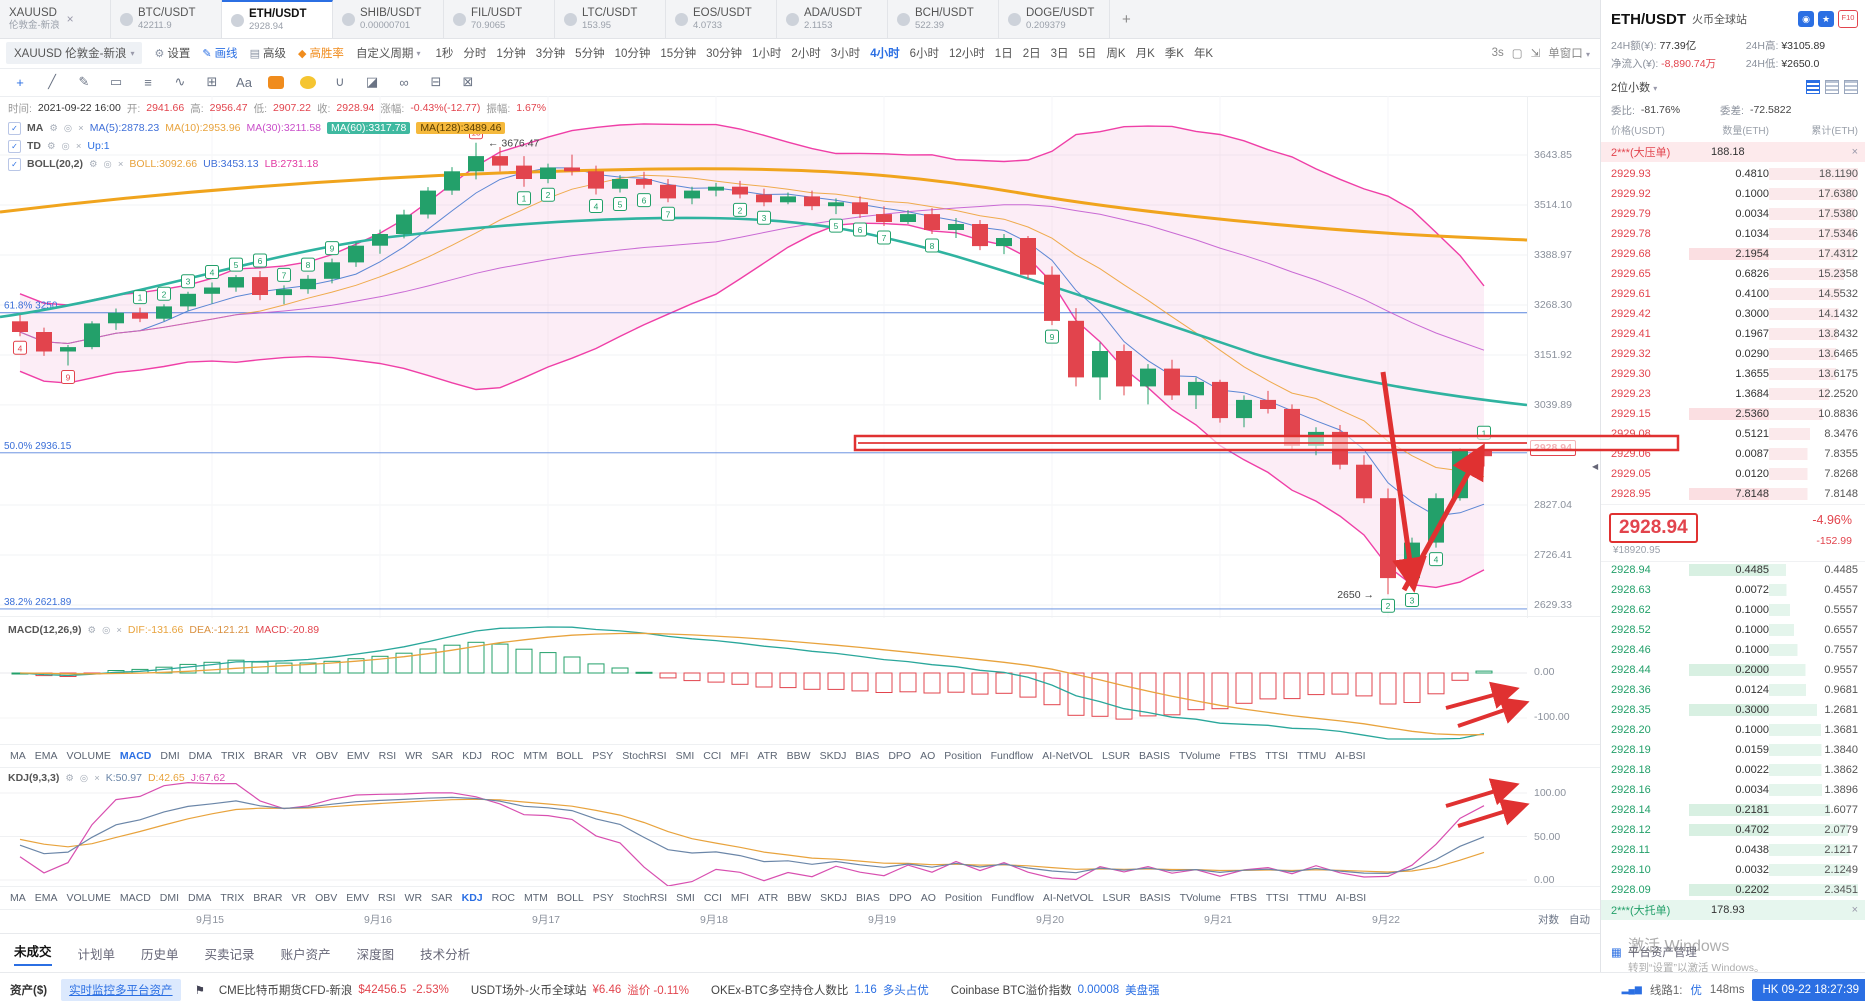  Describe the element at coordinates (121, 989) in the screenshot. I see `asset-monitor-link: 实时监控多平台资产` at that location.